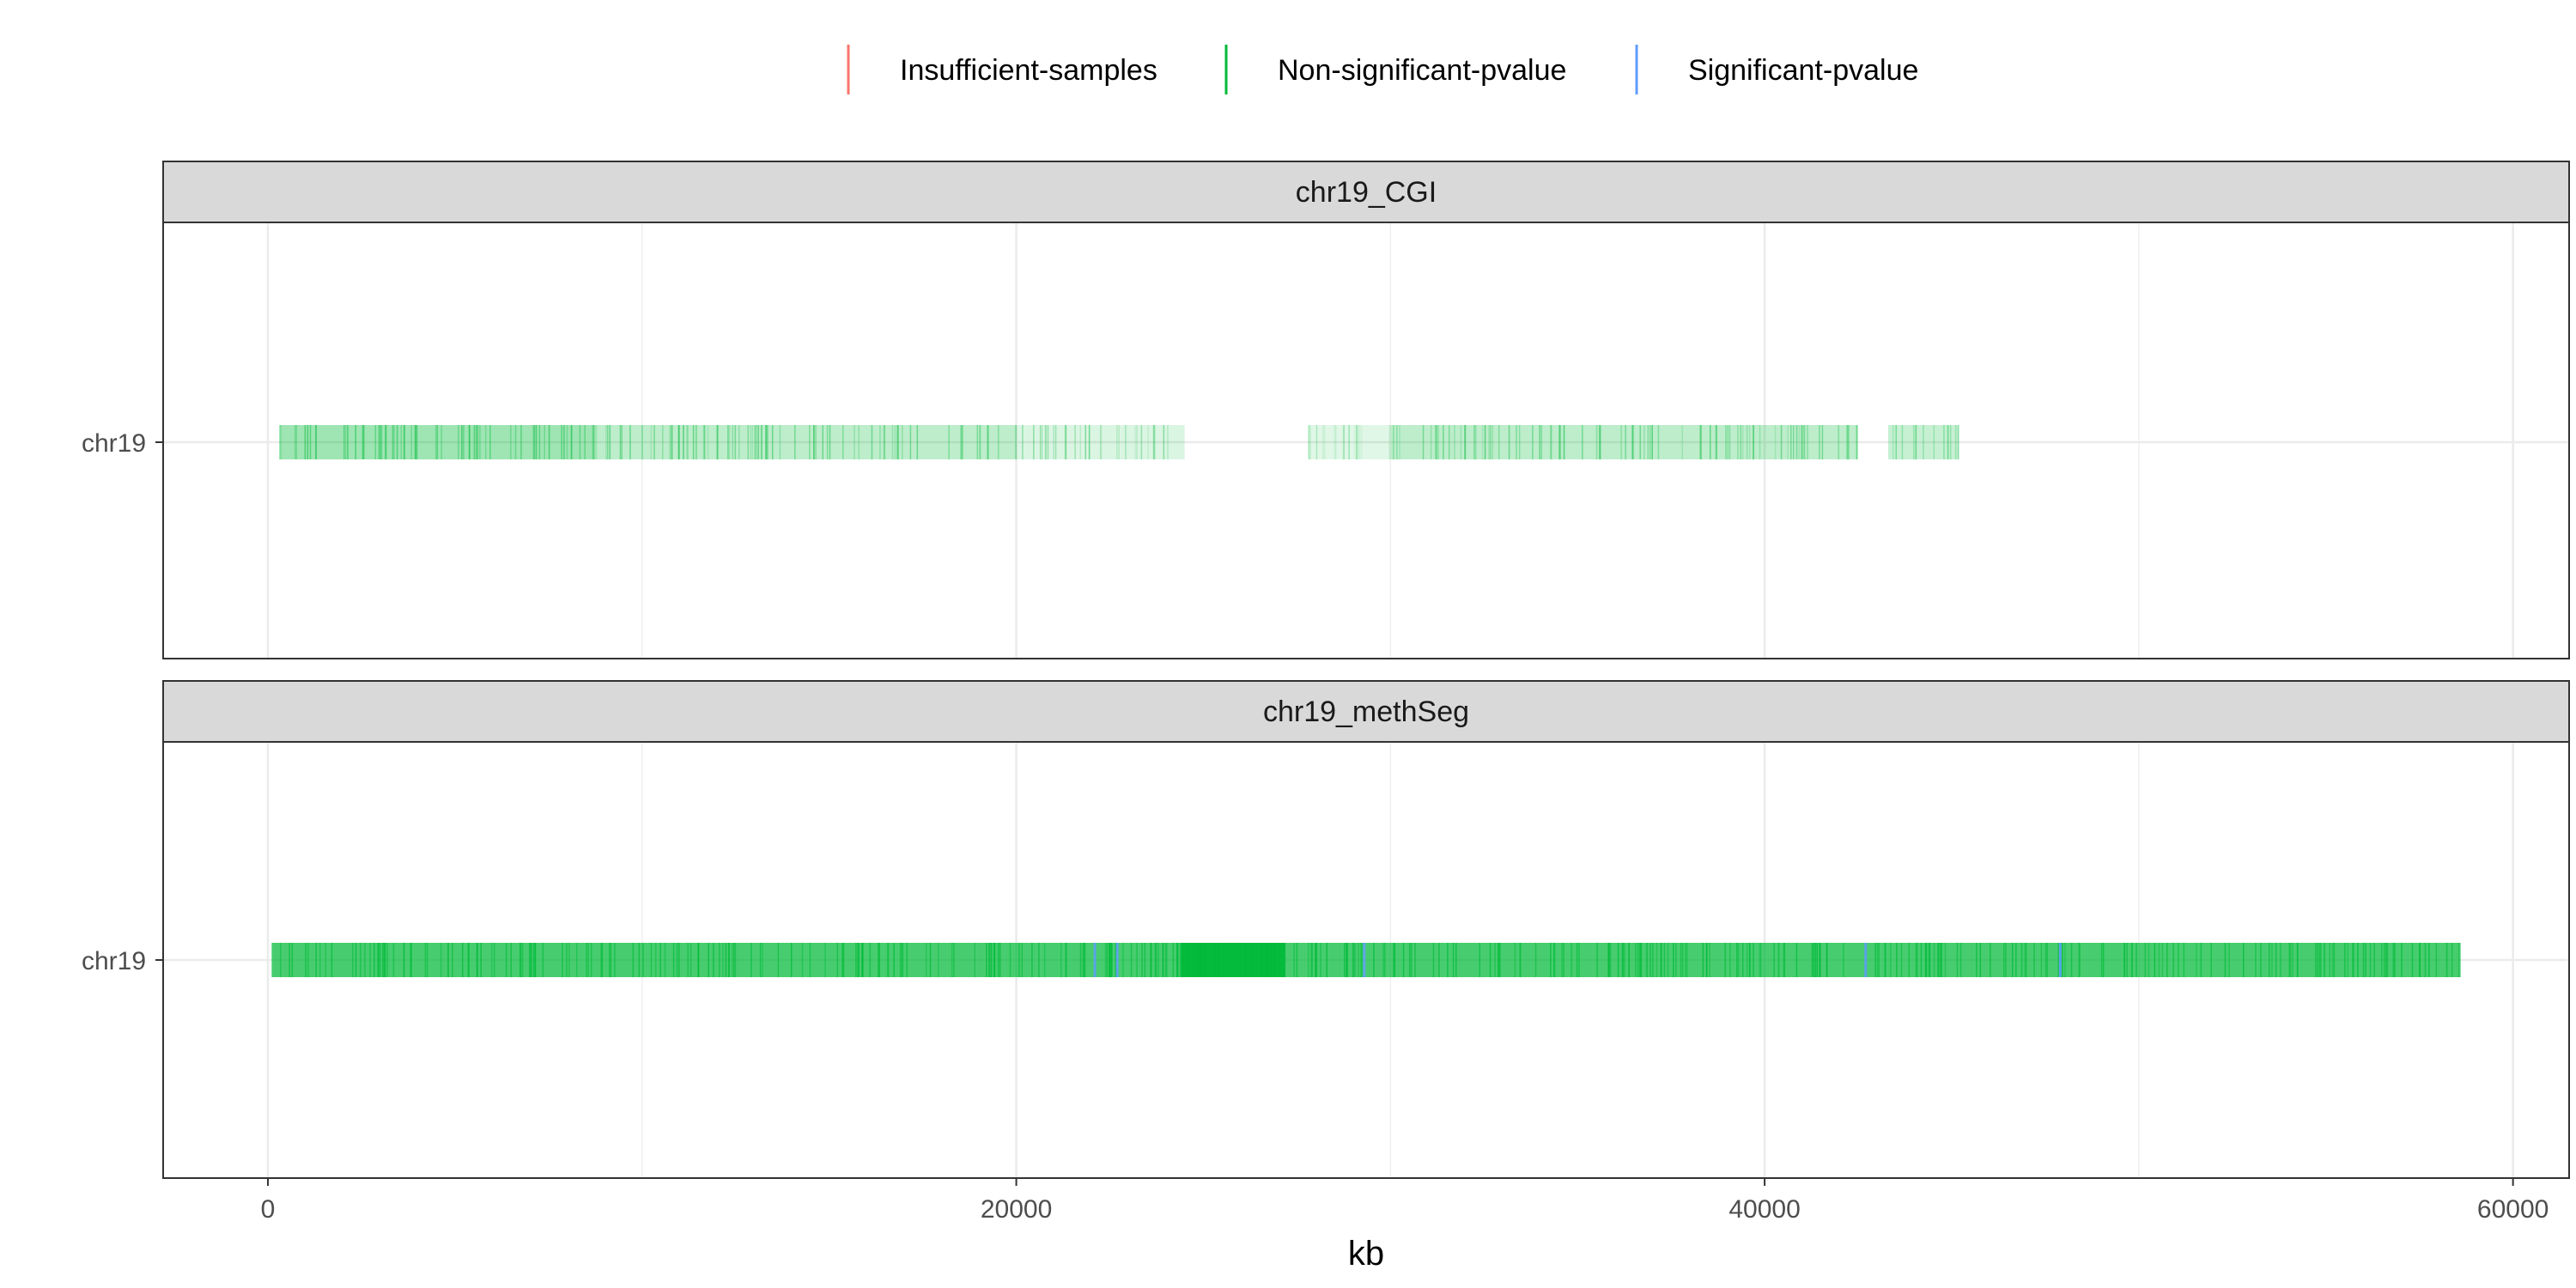 The height and width of the screenshot is (1288, 2576). What do you see at coordinates (1366, 711) in the screenshot?
I see `strip-methseg` at bounding box center [1366, 711].